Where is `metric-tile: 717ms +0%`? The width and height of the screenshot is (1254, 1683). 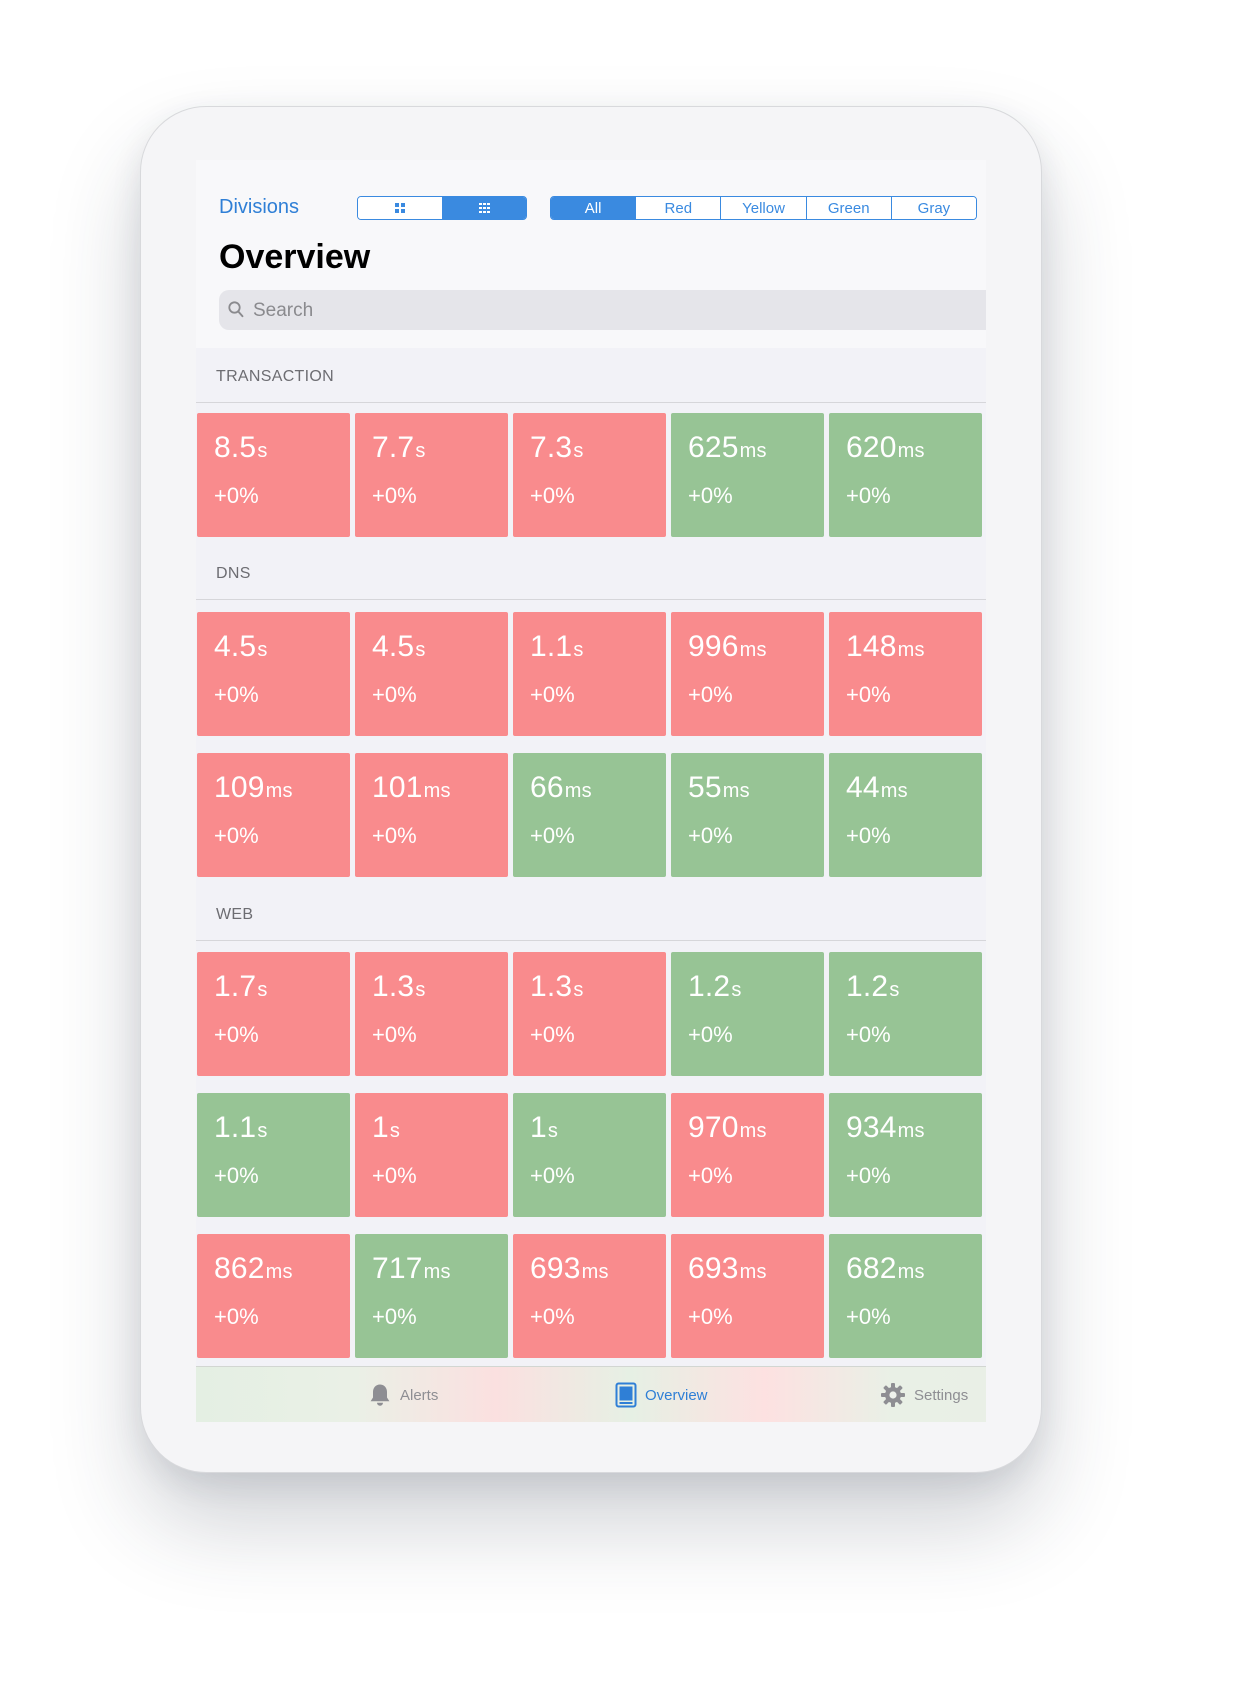
metric-tile: 717ms +0% is located at coordinates (431, 1296).